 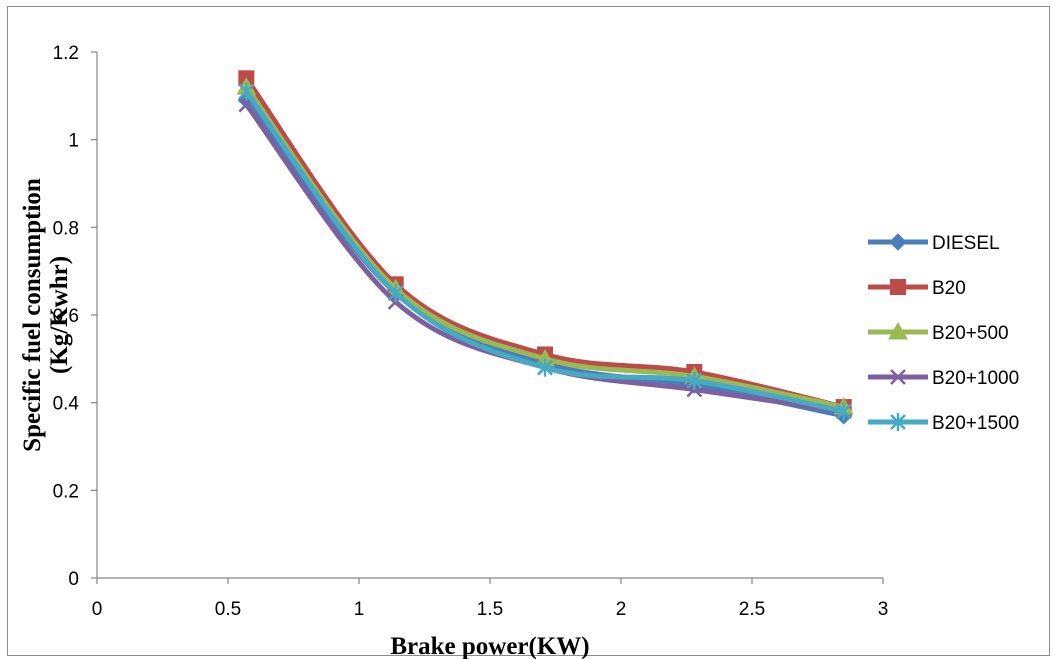 I want to click on x-tick-label: 3, so click(x=883, y=609).